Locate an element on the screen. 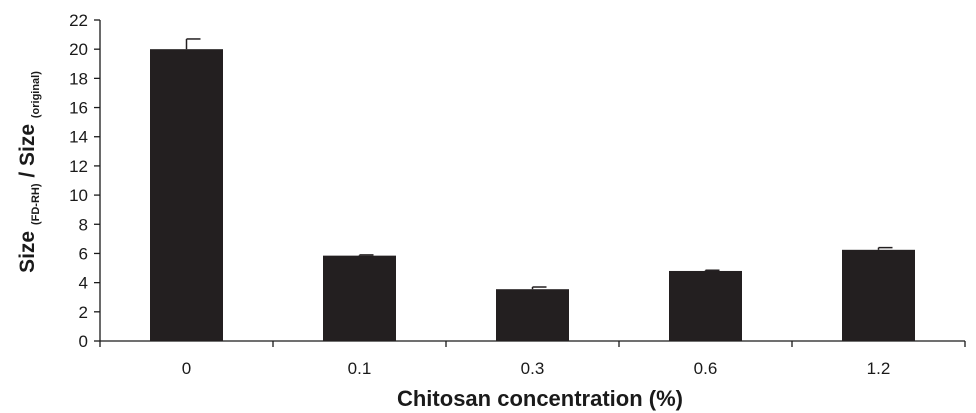  x-tick-label: 0.3 is located at coordinates (533, 368).